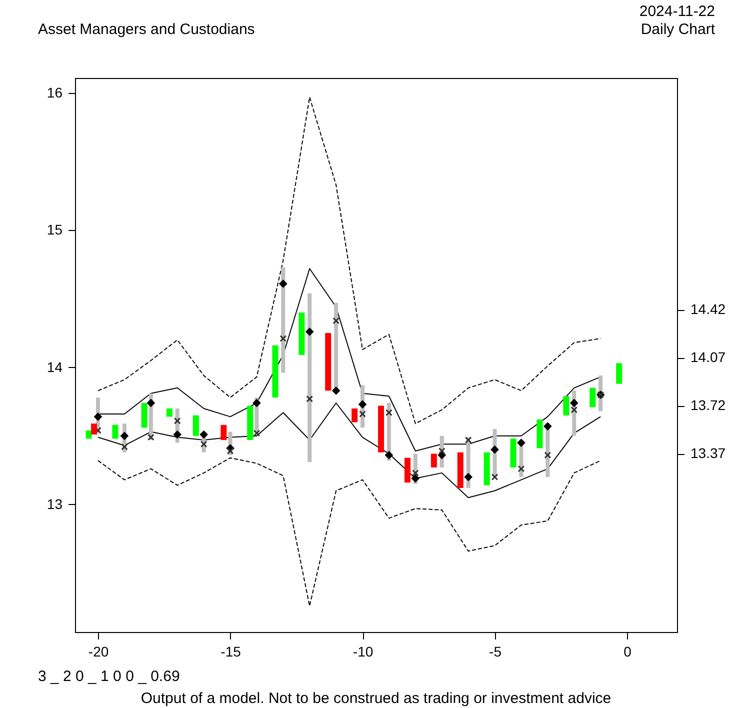  I want to click on x-tick-label: -10, so click(363, 652).